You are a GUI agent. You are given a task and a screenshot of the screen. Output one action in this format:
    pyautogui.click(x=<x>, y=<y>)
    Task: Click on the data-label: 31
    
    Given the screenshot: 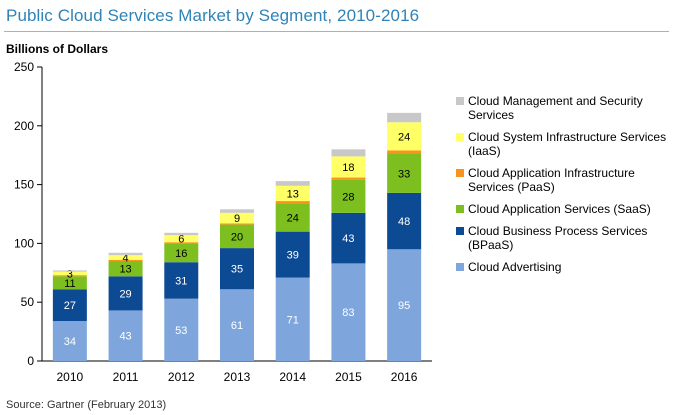 What is the action you would take?
    pyautogui.click(x=181, y=281)
    